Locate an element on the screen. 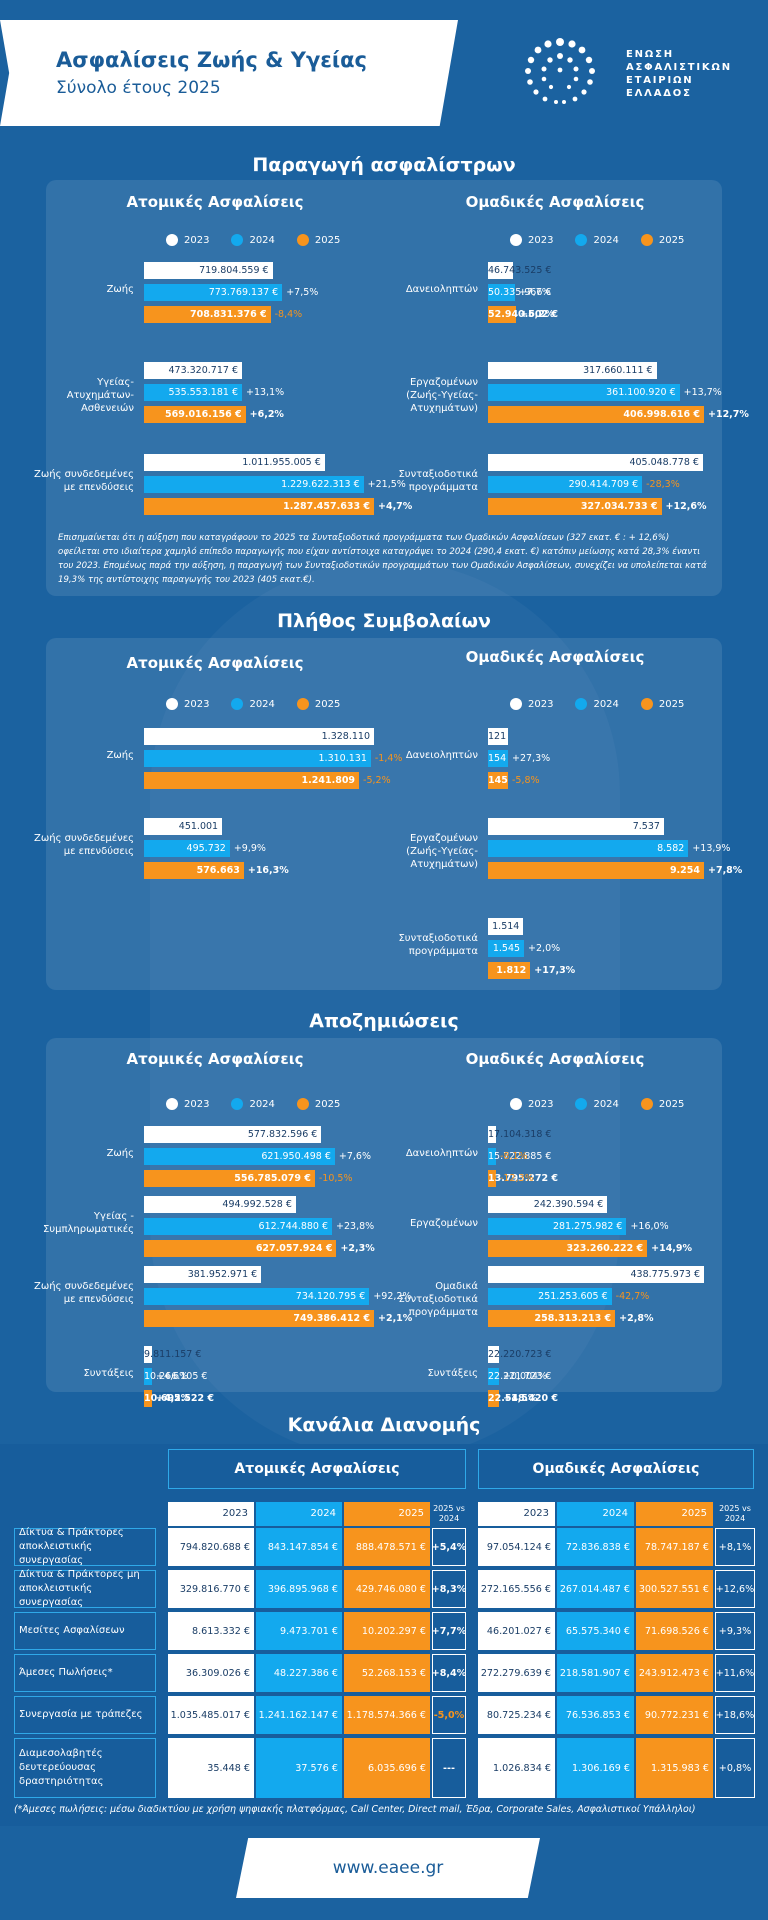 Image resolution: width=768 pixels, height=1920 pixels. bar-2023: 317.660.111 € is located at coordinates (572, 370).